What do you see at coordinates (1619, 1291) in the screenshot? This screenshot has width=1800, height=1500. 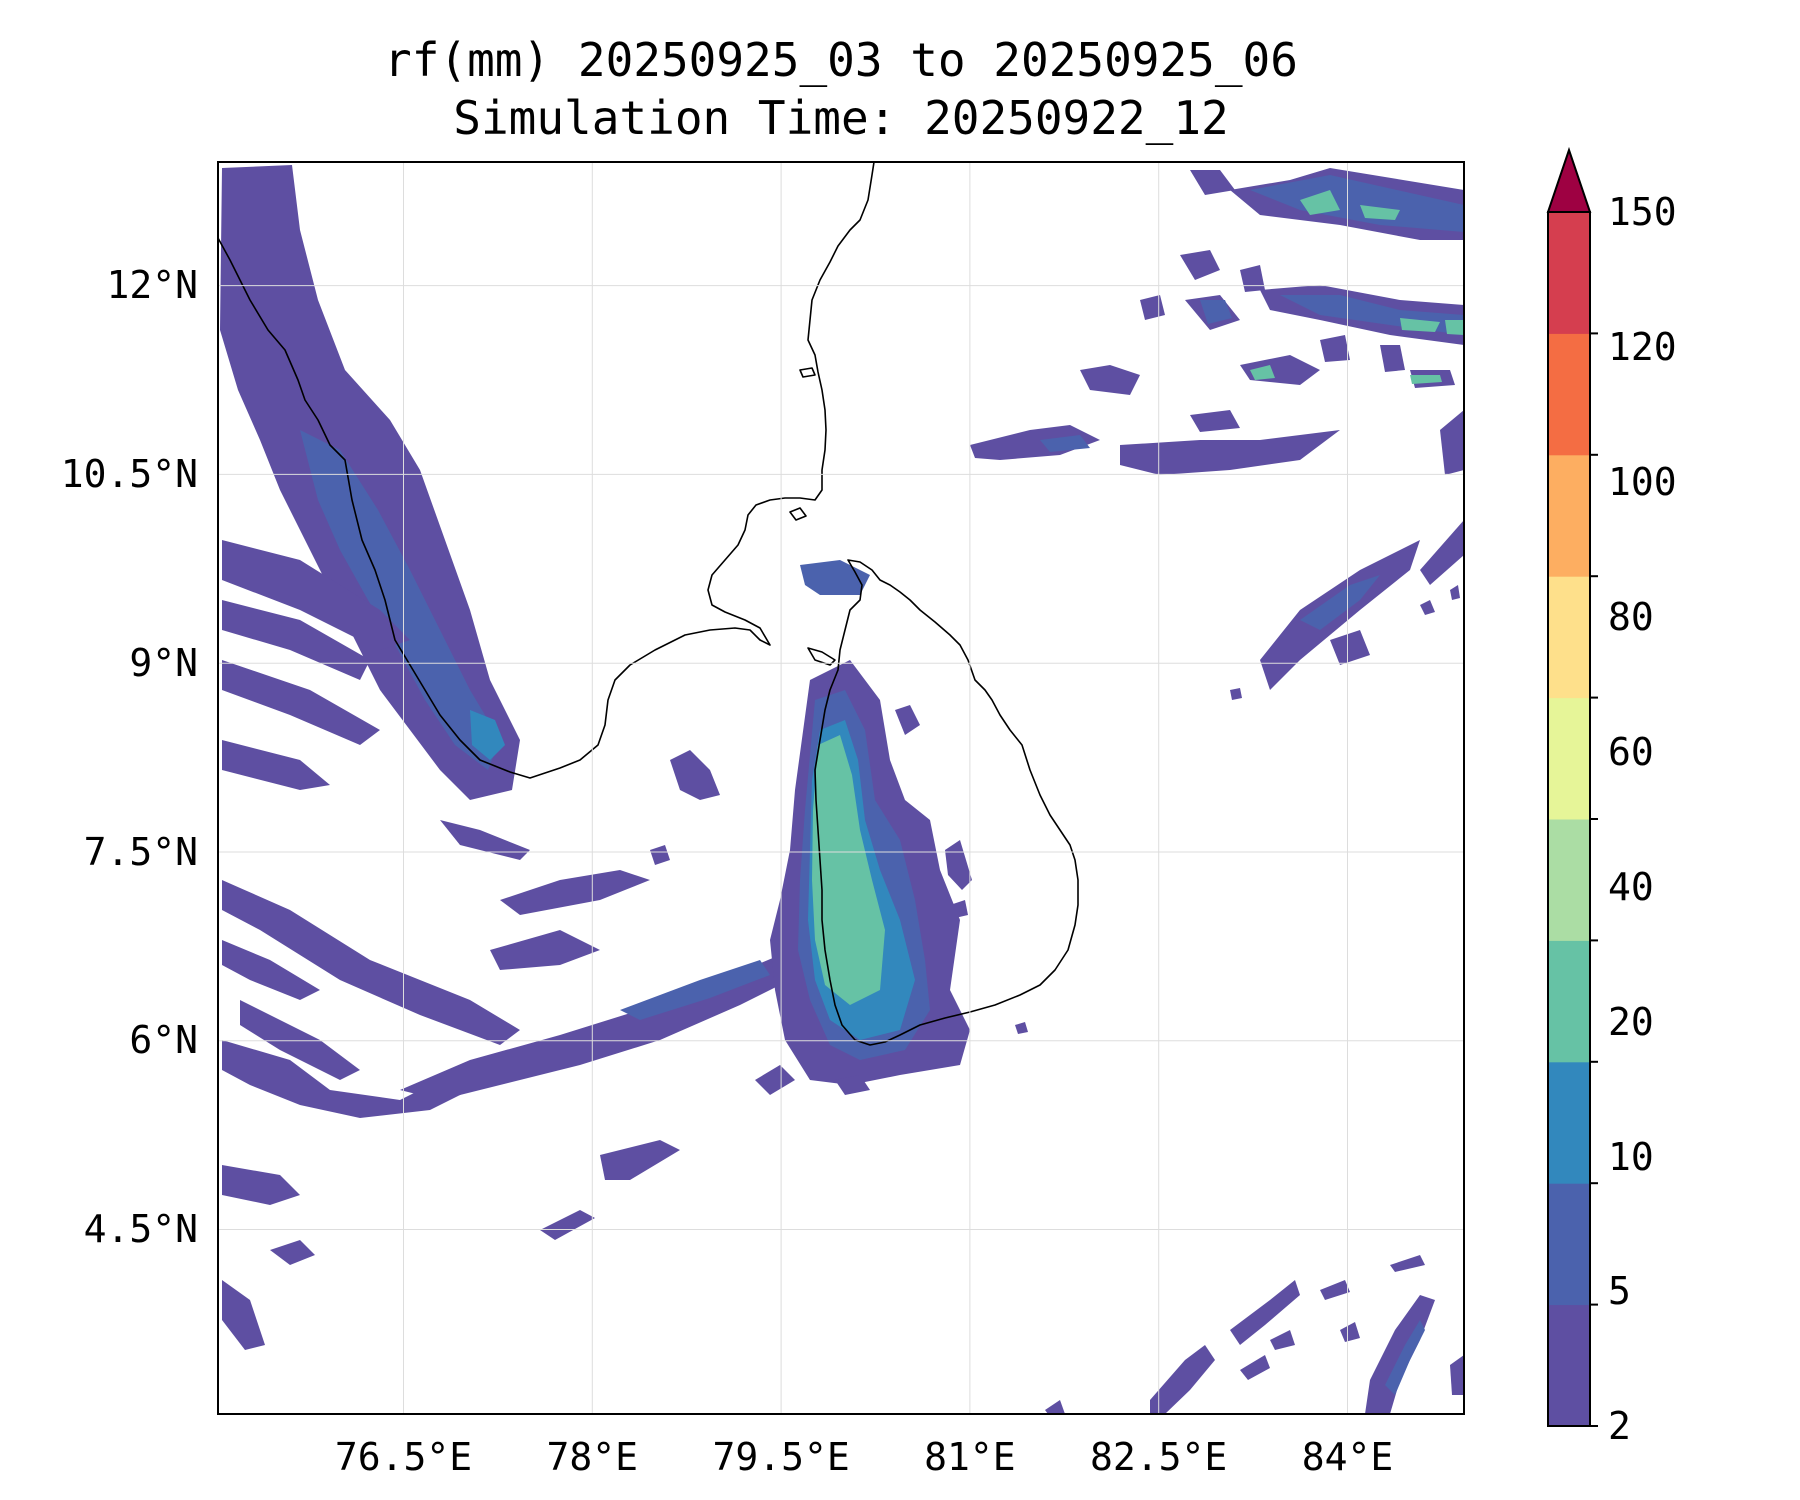 I see `colorbar-label: 5` at bounding box center [1619, 1291].